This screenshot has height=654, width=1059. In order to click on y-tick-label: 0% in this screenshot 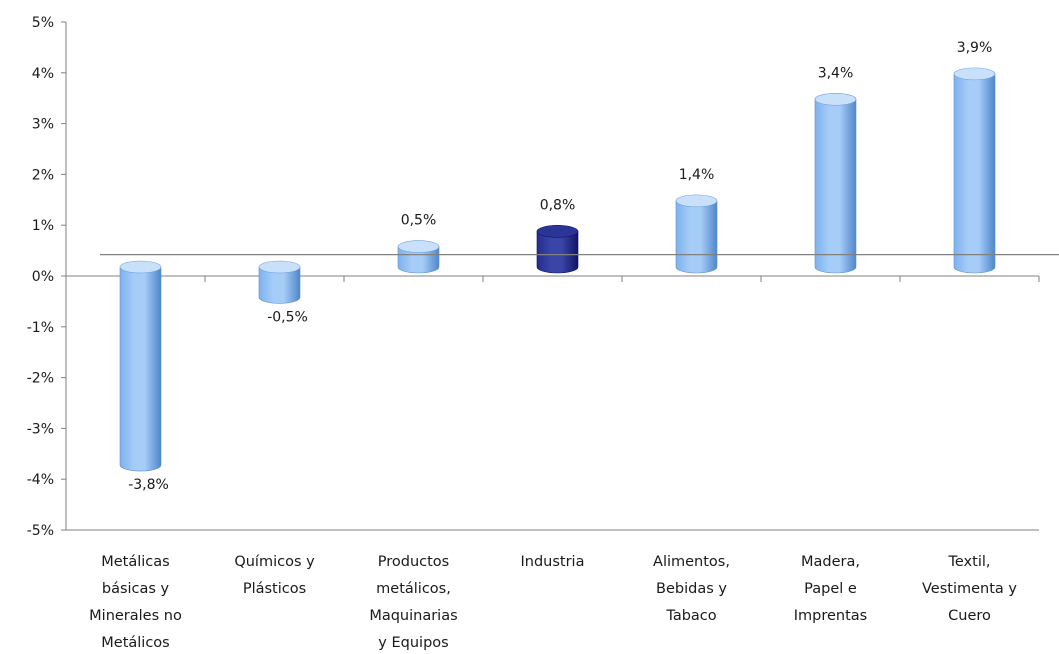, I will do `click(43, 277)`.